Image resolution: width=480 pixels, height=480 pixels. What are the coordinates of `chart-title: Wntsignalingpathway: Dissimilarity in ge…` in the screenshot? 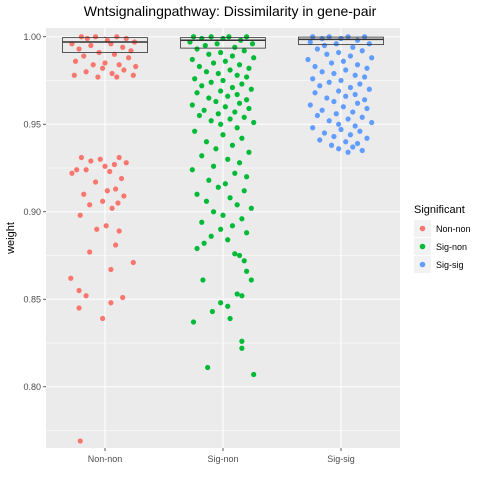 It's located at (230, 11).